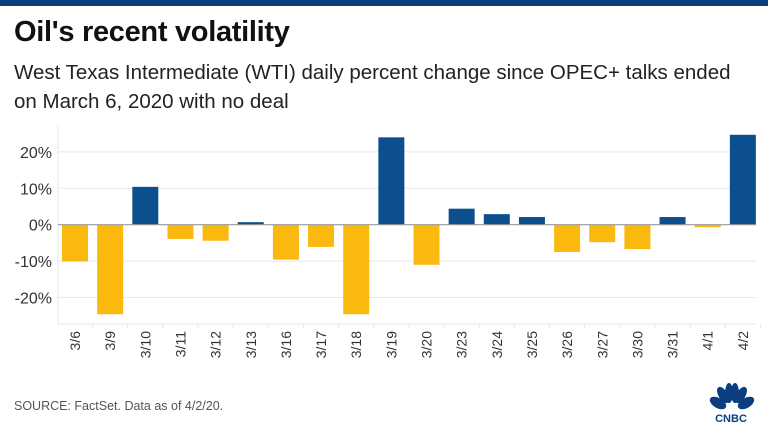 This screenshot has width=768, height=432. I want to click on x-tick-label: 3/6, so click(75, 341).